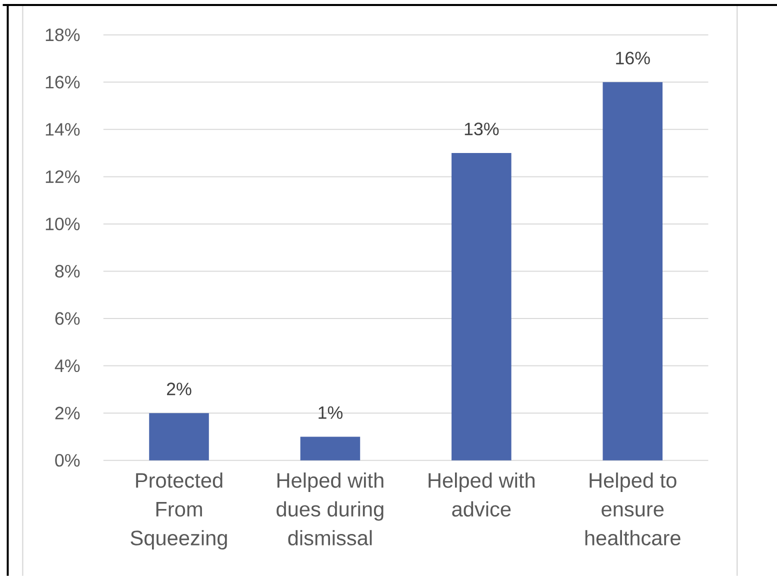  I want to click on data-label: 13%, so click(481, 129).